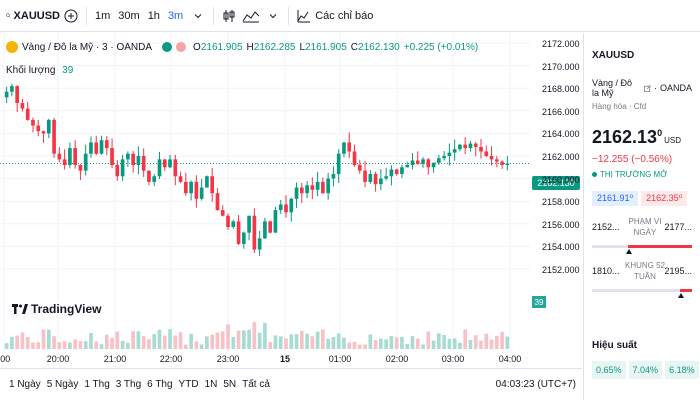 The image size is (700, 400). I want to click on market-status: THỊ TRƯỜNG MỞ, so click(642, 174).